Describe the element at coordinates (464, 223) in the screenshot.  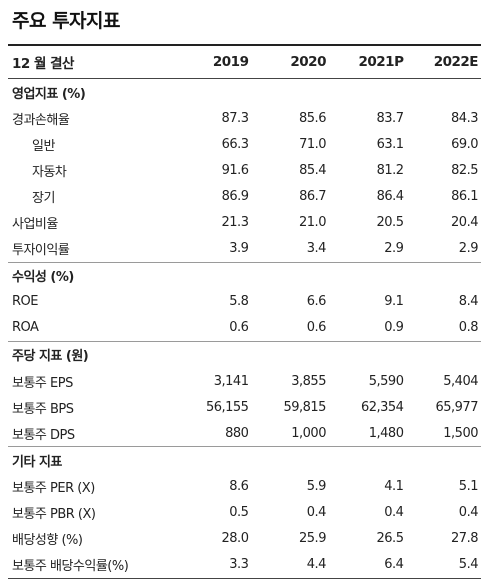
I see `value-cell: 20.4` at that location.